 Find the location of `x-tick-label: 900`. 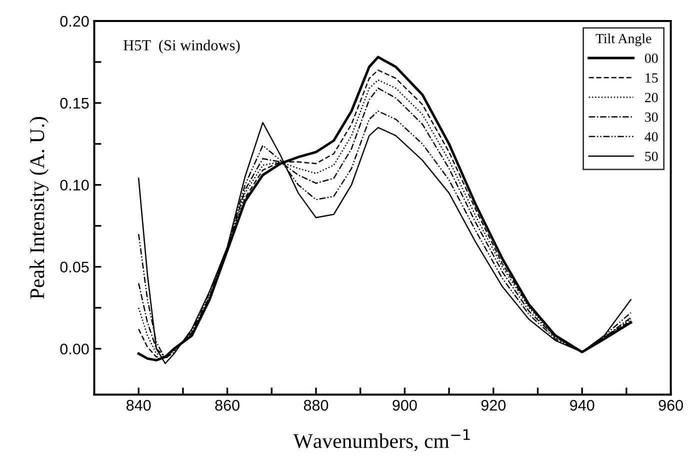

x-tick-label: 900 is located at coordinates (404, 405).